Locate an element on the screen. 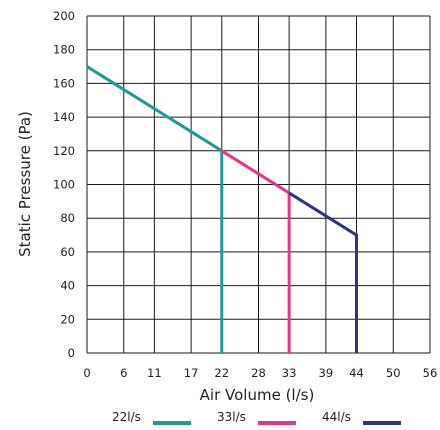  y-axis-title: Static Pressure (Pa) is located at coordinates (25, 184).